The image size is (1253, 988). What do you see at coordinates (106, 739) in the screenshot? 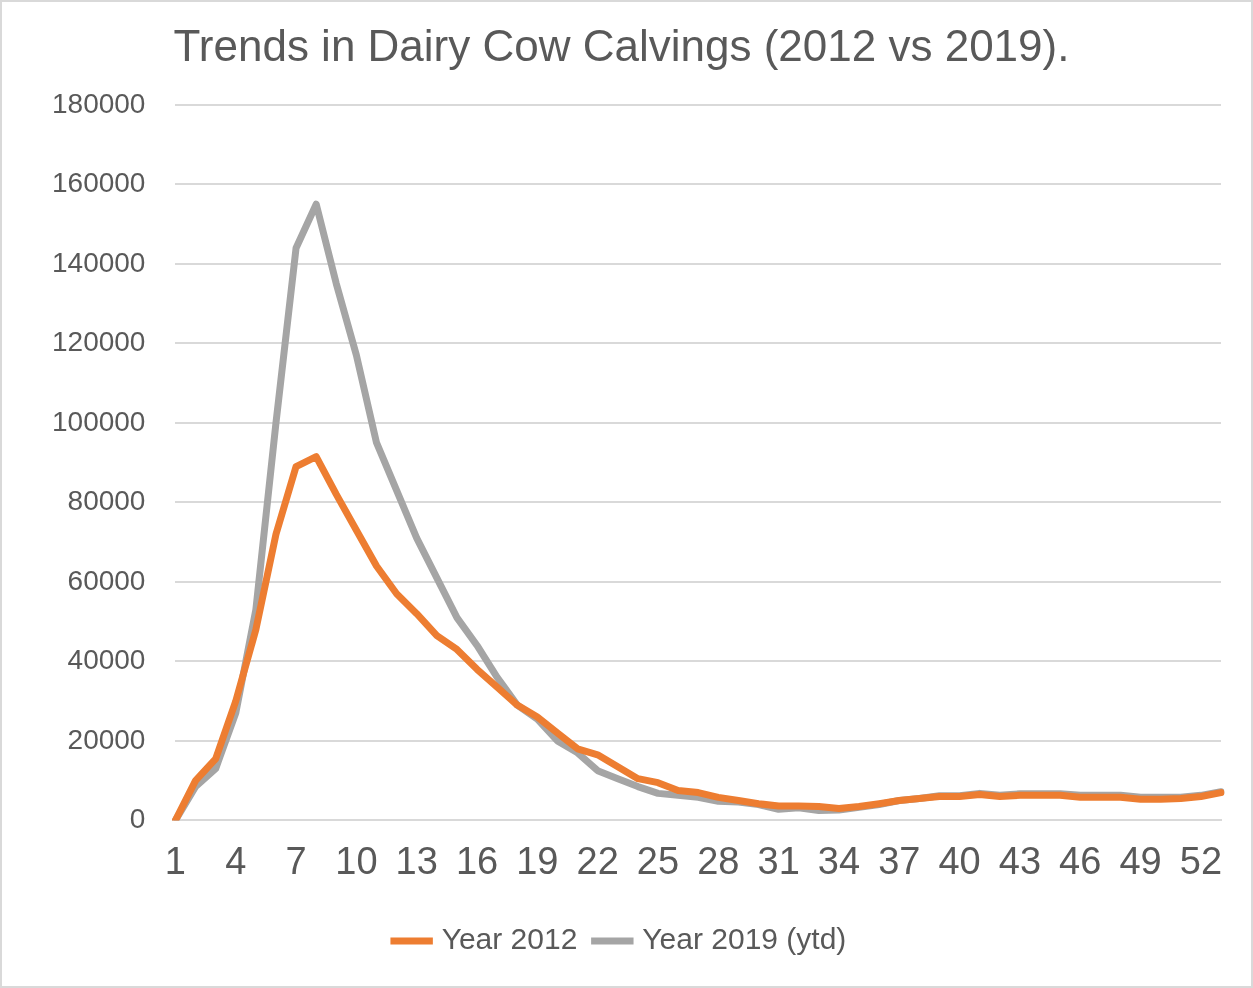
I see `y-tick-label: 20000` at bounding box center [106, 739].